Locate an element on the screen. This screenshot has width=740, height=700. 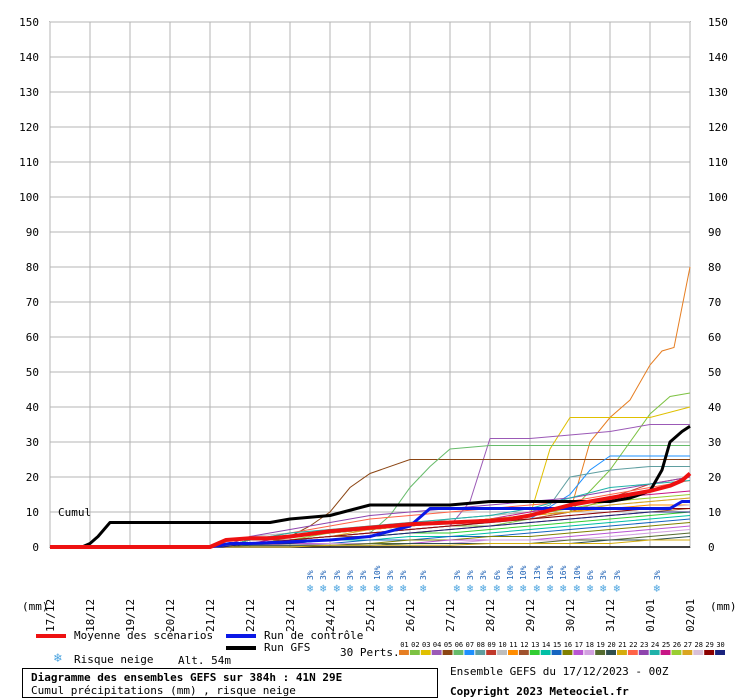
x-tick-label: 25/12 is located at coordinates (370, 615).